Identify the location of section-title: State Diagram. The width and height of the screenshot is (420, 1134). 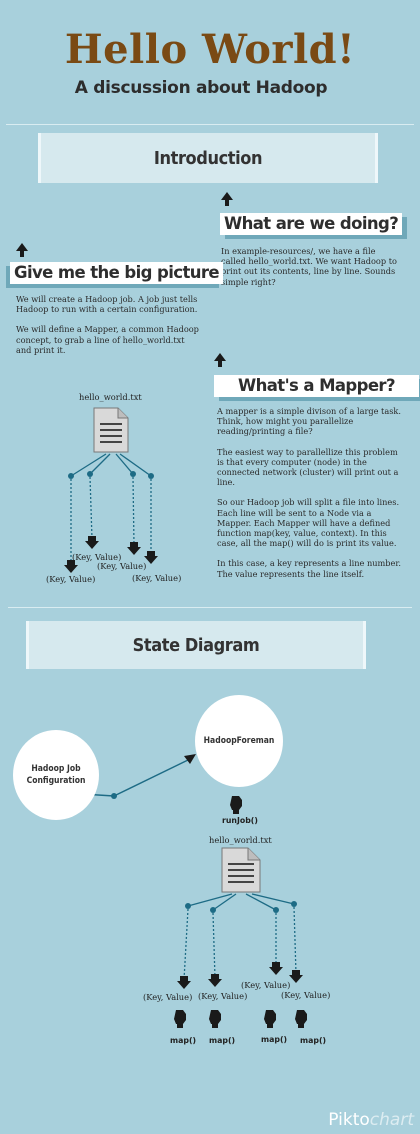
(196, 645).